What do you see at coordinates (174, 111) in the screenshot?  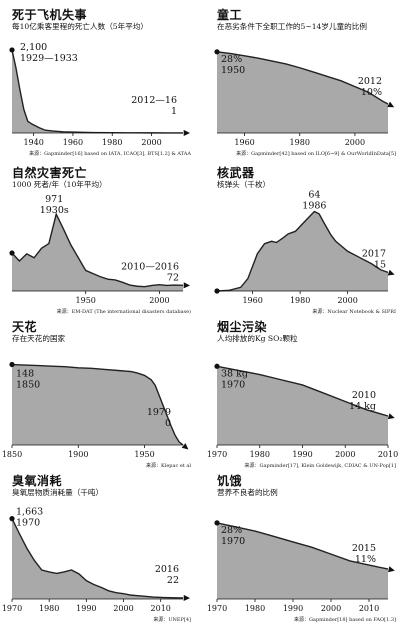 I see `annotation-value: 1` at bounding box center [174, 111].